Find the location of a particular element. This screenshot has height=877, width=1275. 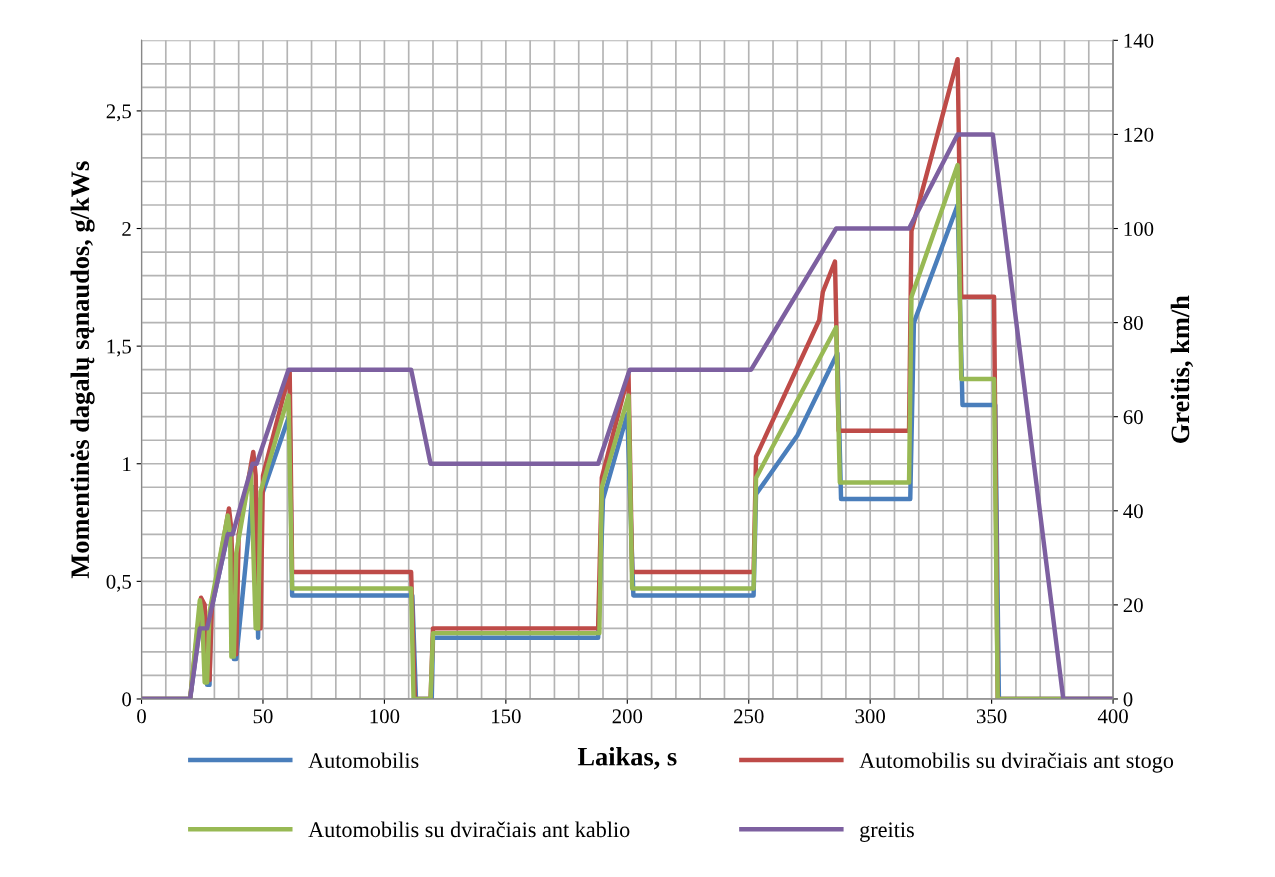

y-tick-label: 0,5 is located at coordinates (118, 583).